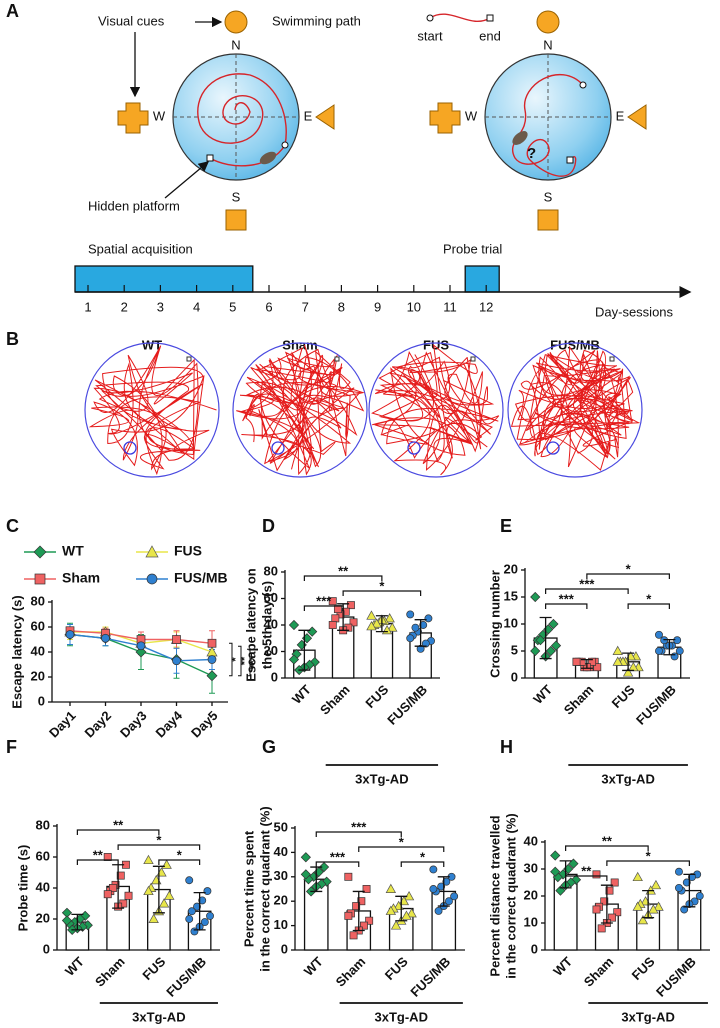 Image resolution: width=720 pixels, height=1028 pixels. I want to click on y-axis-label: in the correct quadrant (%), so click(510, 895).